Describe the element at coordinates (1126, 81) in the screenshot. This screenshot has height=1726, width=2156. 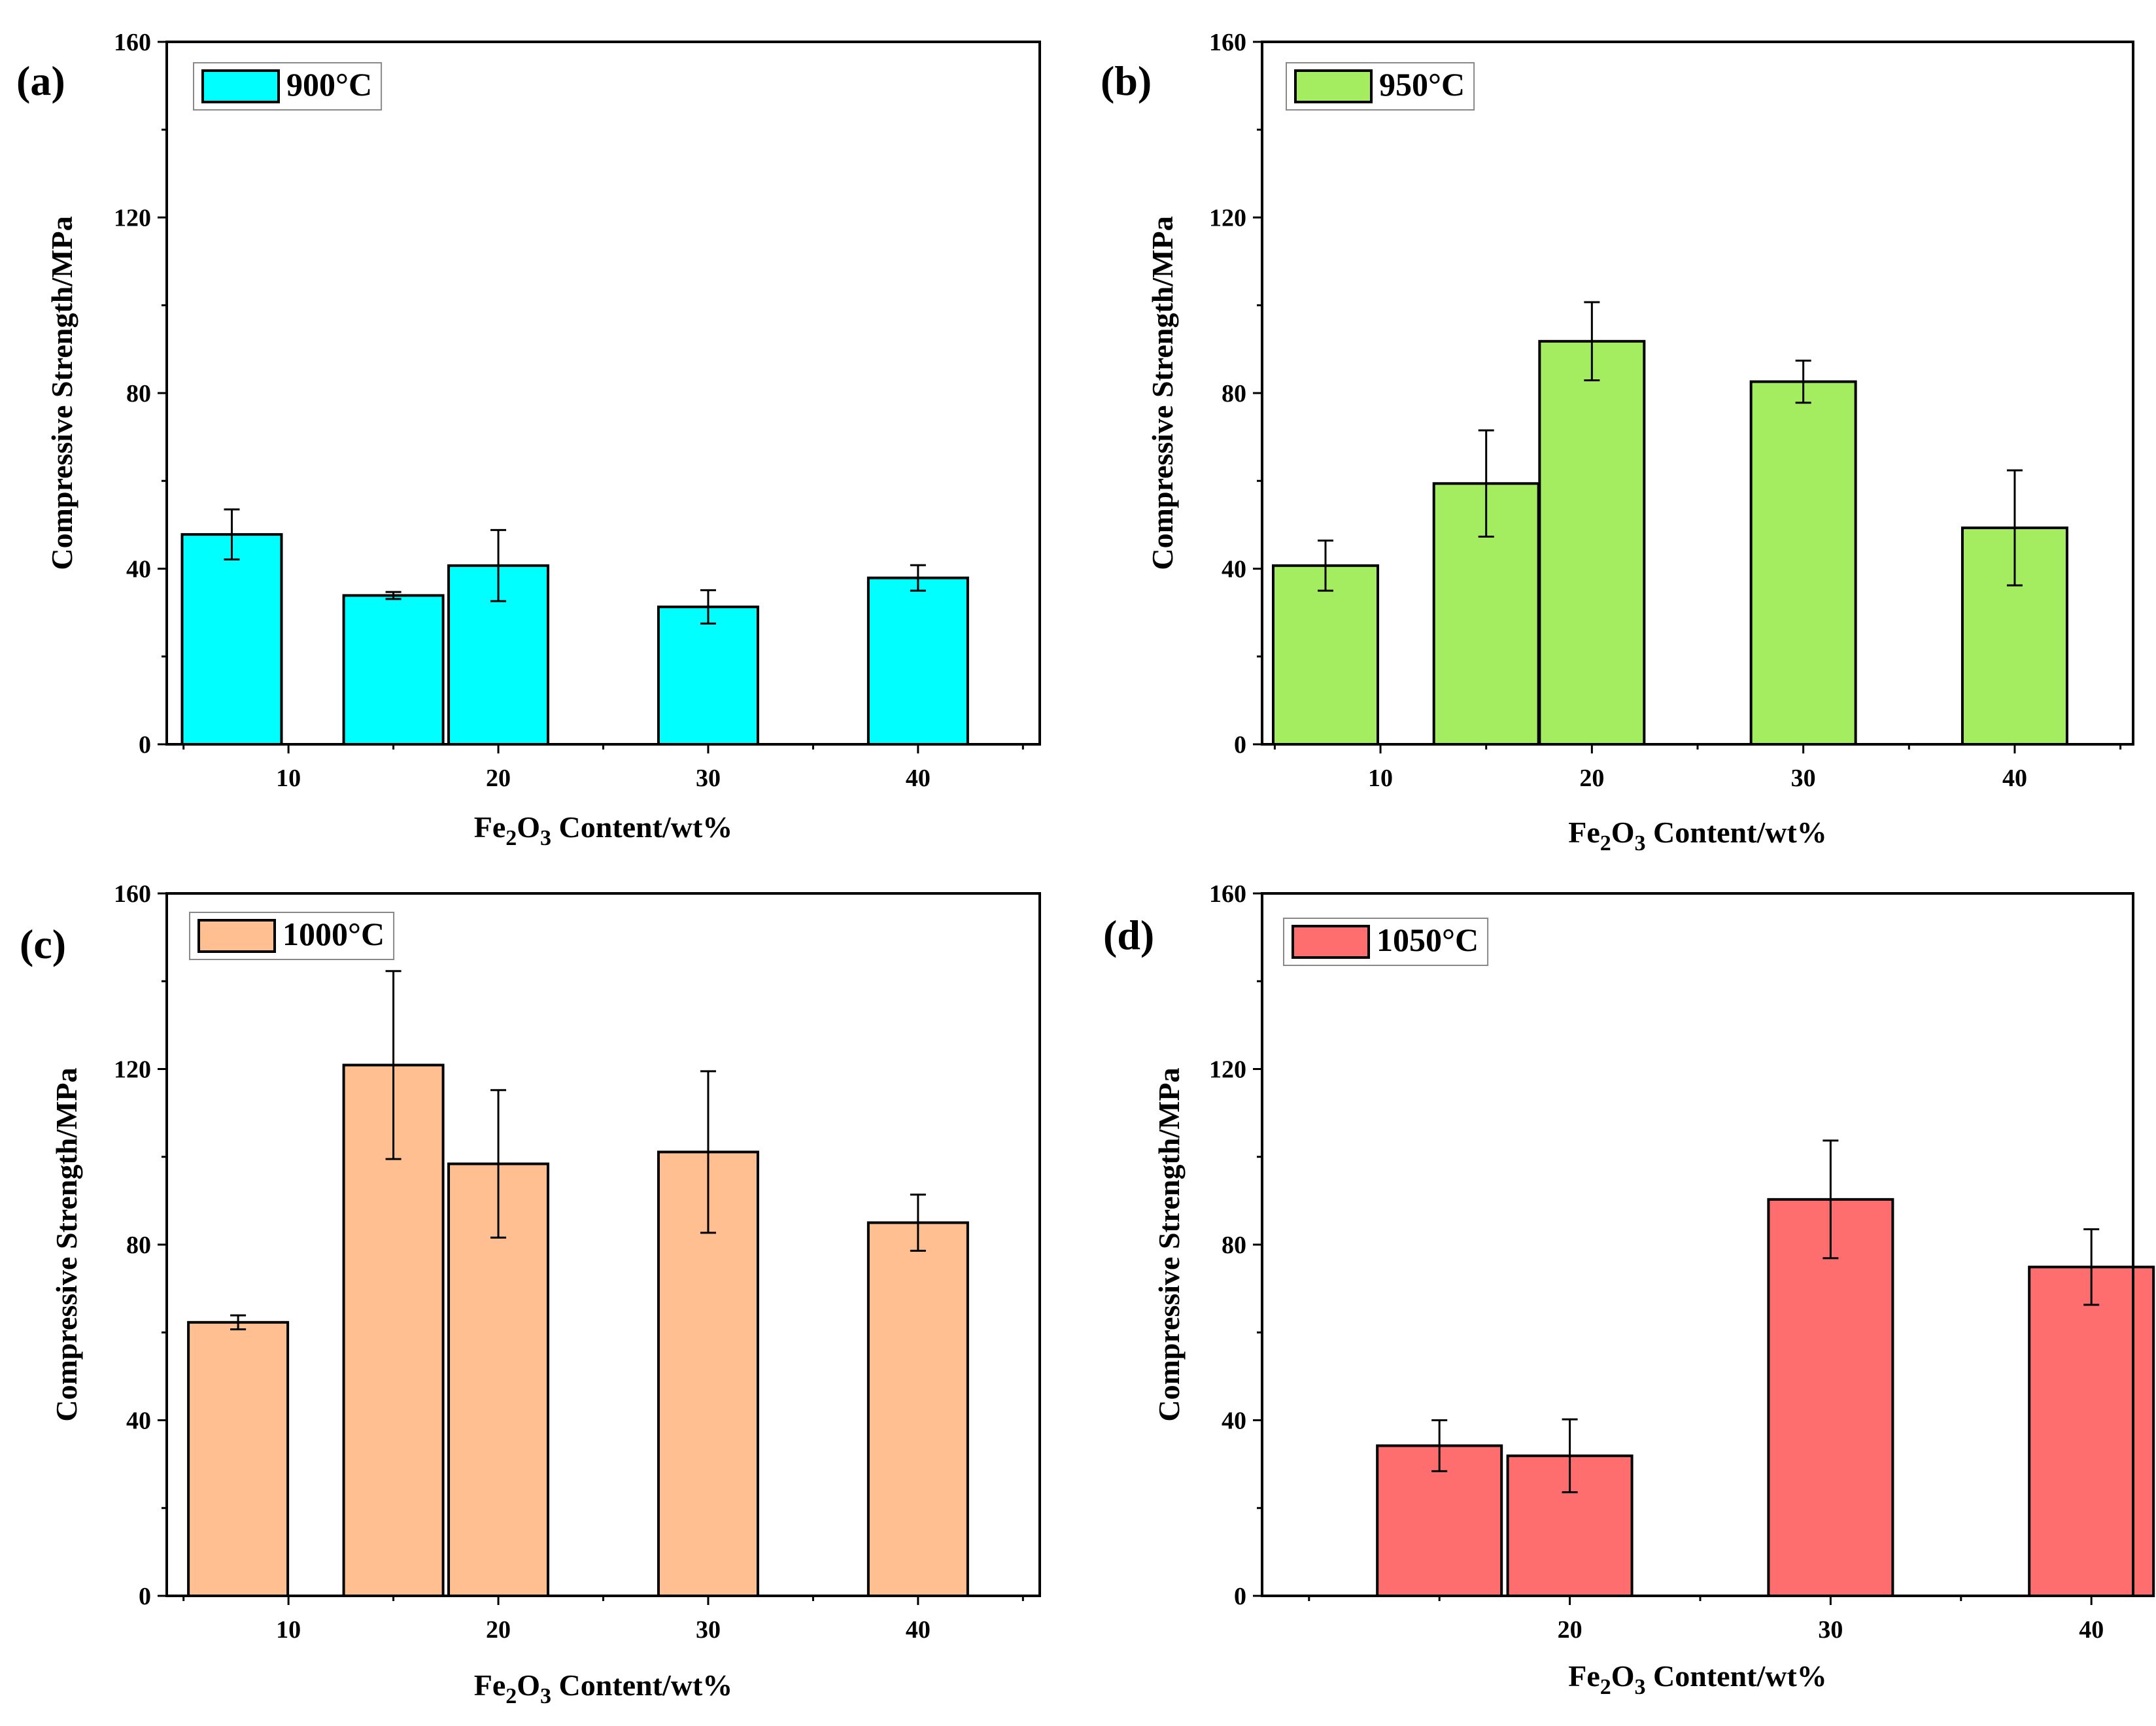
I see `panel-letter: (b)` at that location.